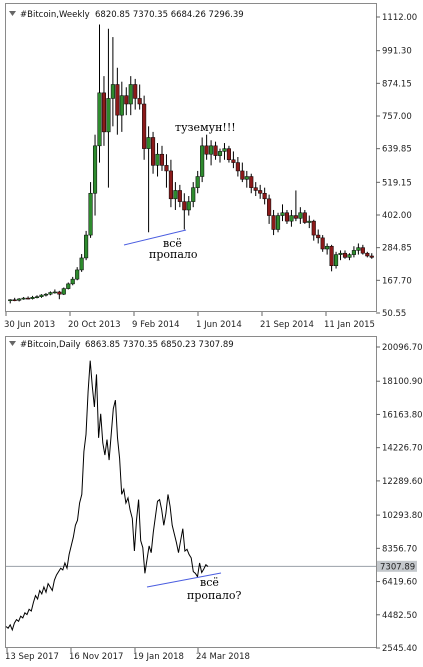 The height and width of the screenshot is (667, 423). What do you see at coordinates (397, 52) in the screenshot?
I see `weekly-y-tick-label: 991.30` at bounding box center [397, 52].